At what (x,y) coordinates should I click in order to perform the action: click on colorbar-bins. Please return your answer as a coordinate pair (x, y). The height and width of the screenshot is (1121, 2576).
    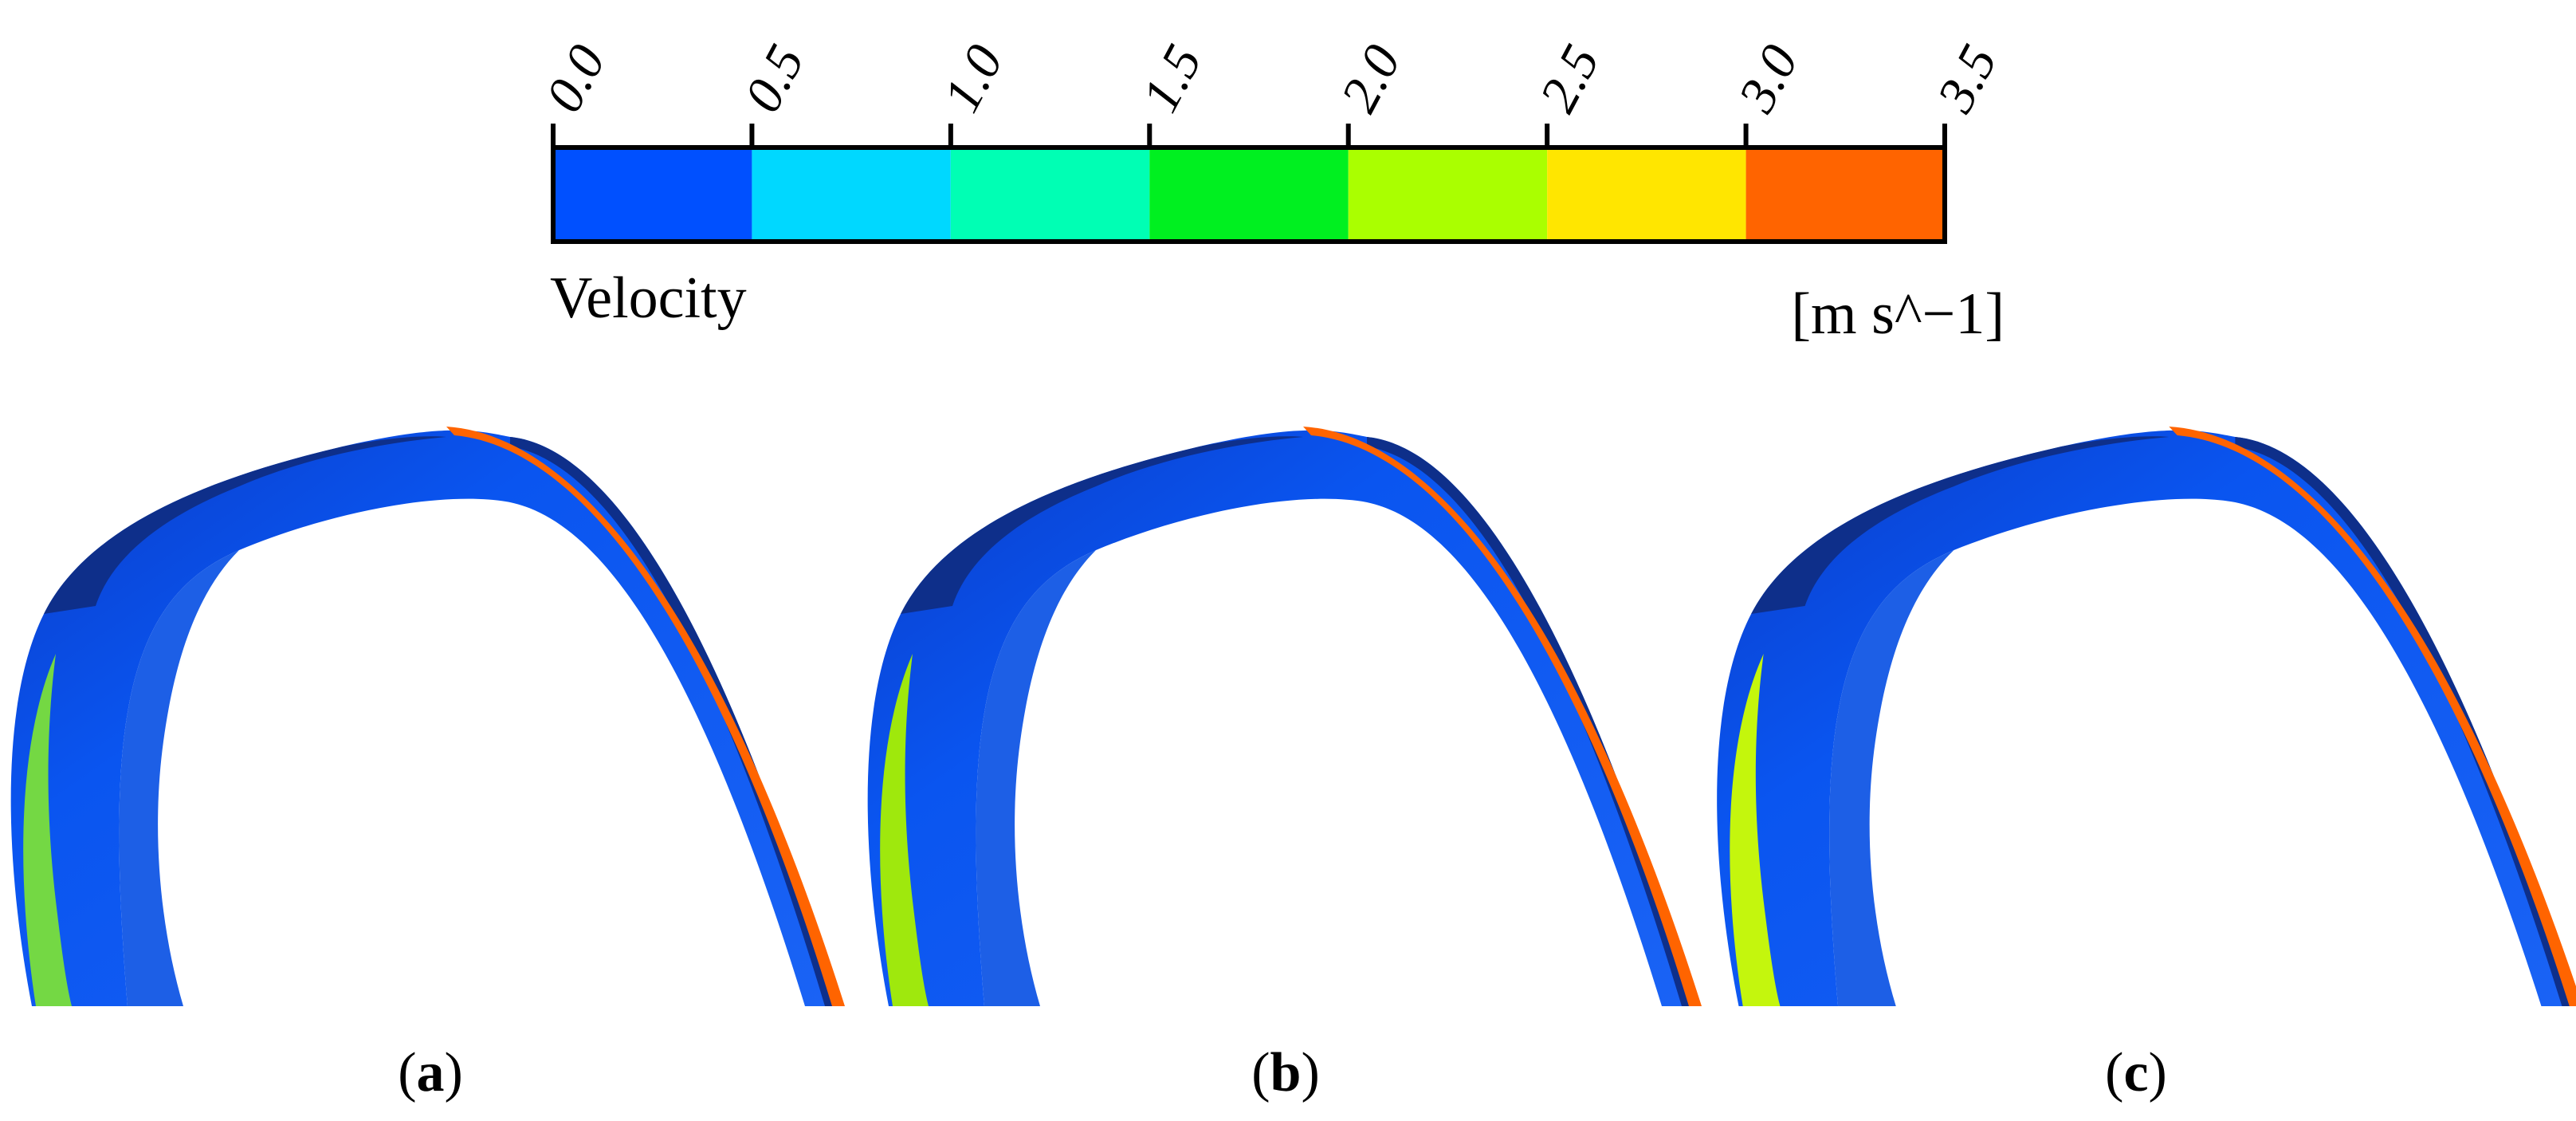
    Looking at the image, I should click on (1249, 195).